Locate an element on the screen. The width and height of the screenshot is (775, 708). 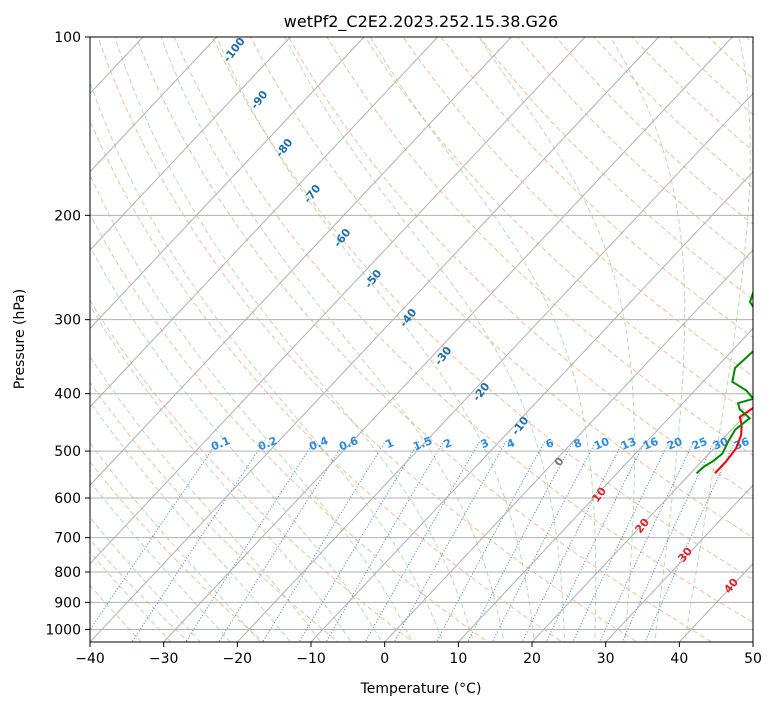
y-tick-label: 600 is located at coordinates (67, 499).